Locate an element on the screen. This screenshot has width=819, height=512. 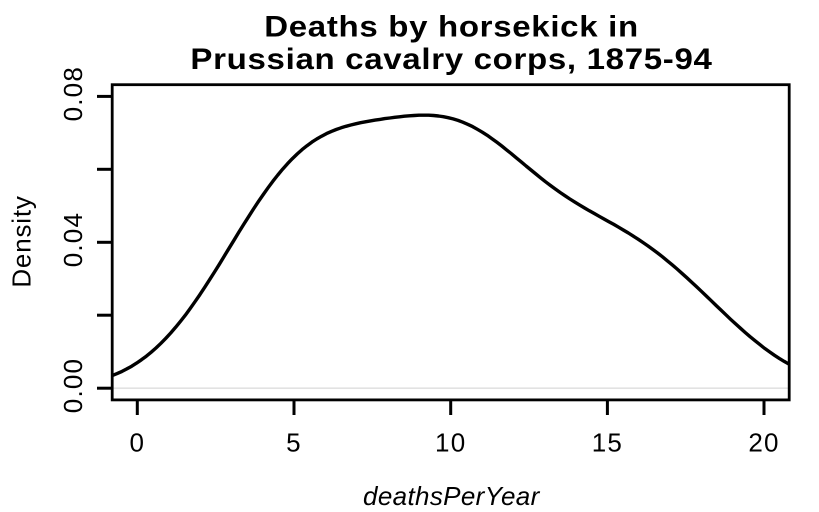
svg-text: Density is located at coordinates (22, 241).